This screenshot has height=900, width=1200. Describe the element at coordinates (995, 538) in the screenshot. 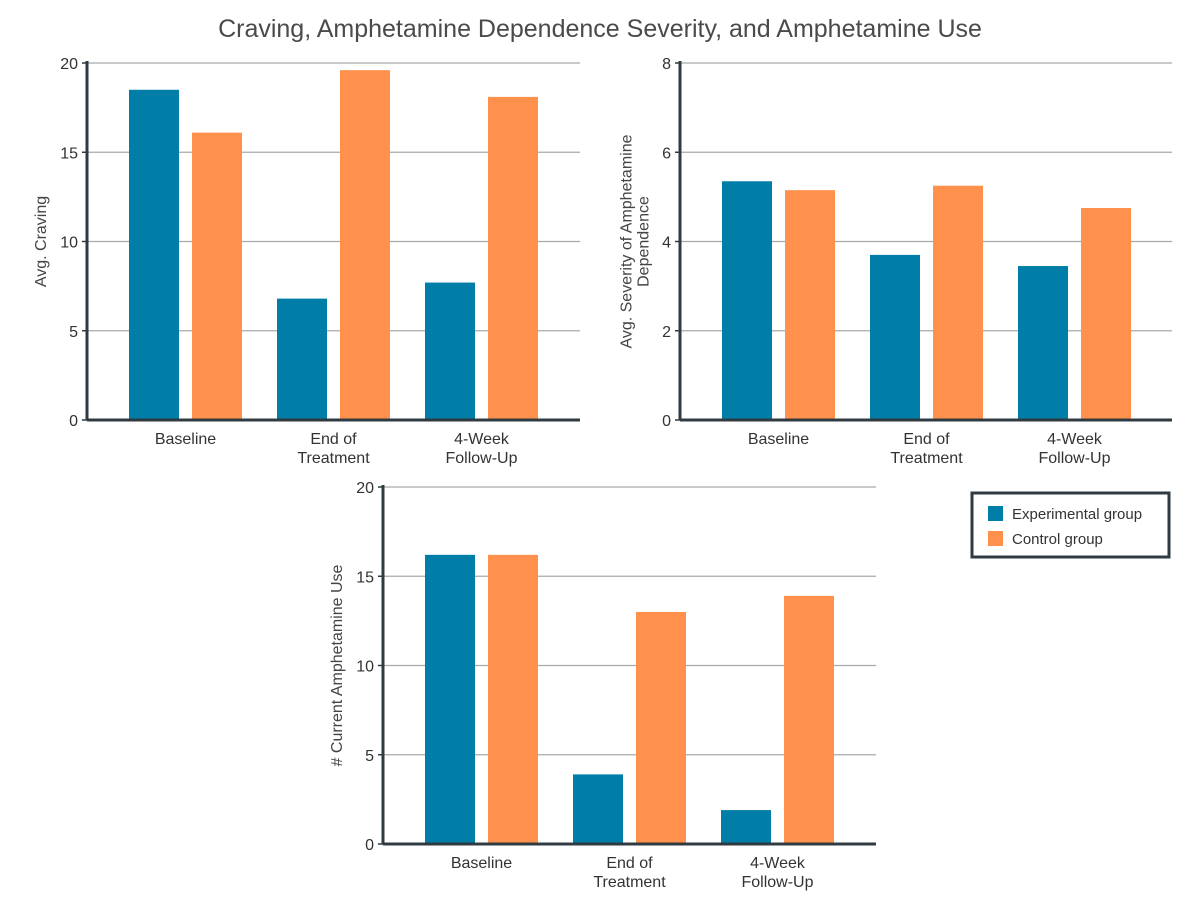

I see `legend-swatch-control` at that location.